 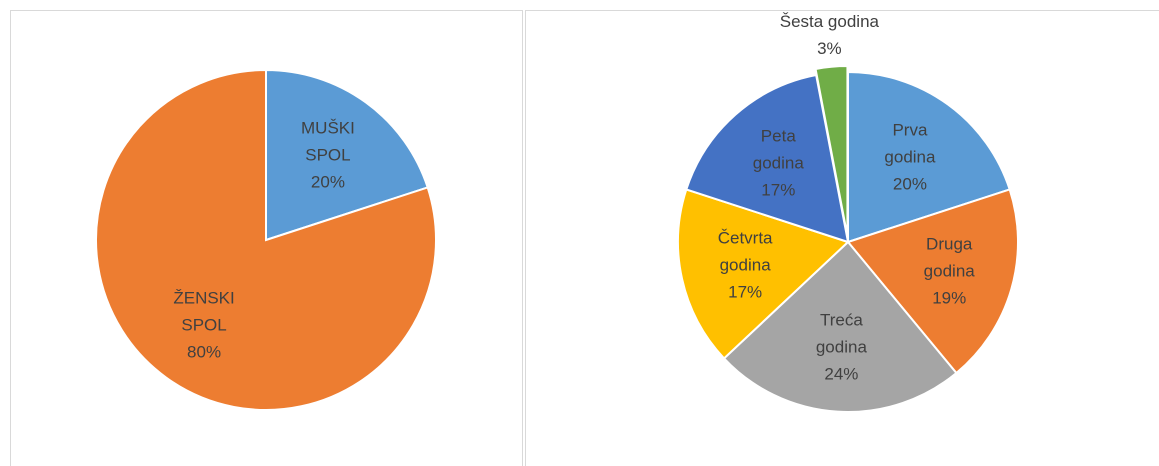 I want to click on slice-label: Druga godina 19%, so click(x=949, y=271).